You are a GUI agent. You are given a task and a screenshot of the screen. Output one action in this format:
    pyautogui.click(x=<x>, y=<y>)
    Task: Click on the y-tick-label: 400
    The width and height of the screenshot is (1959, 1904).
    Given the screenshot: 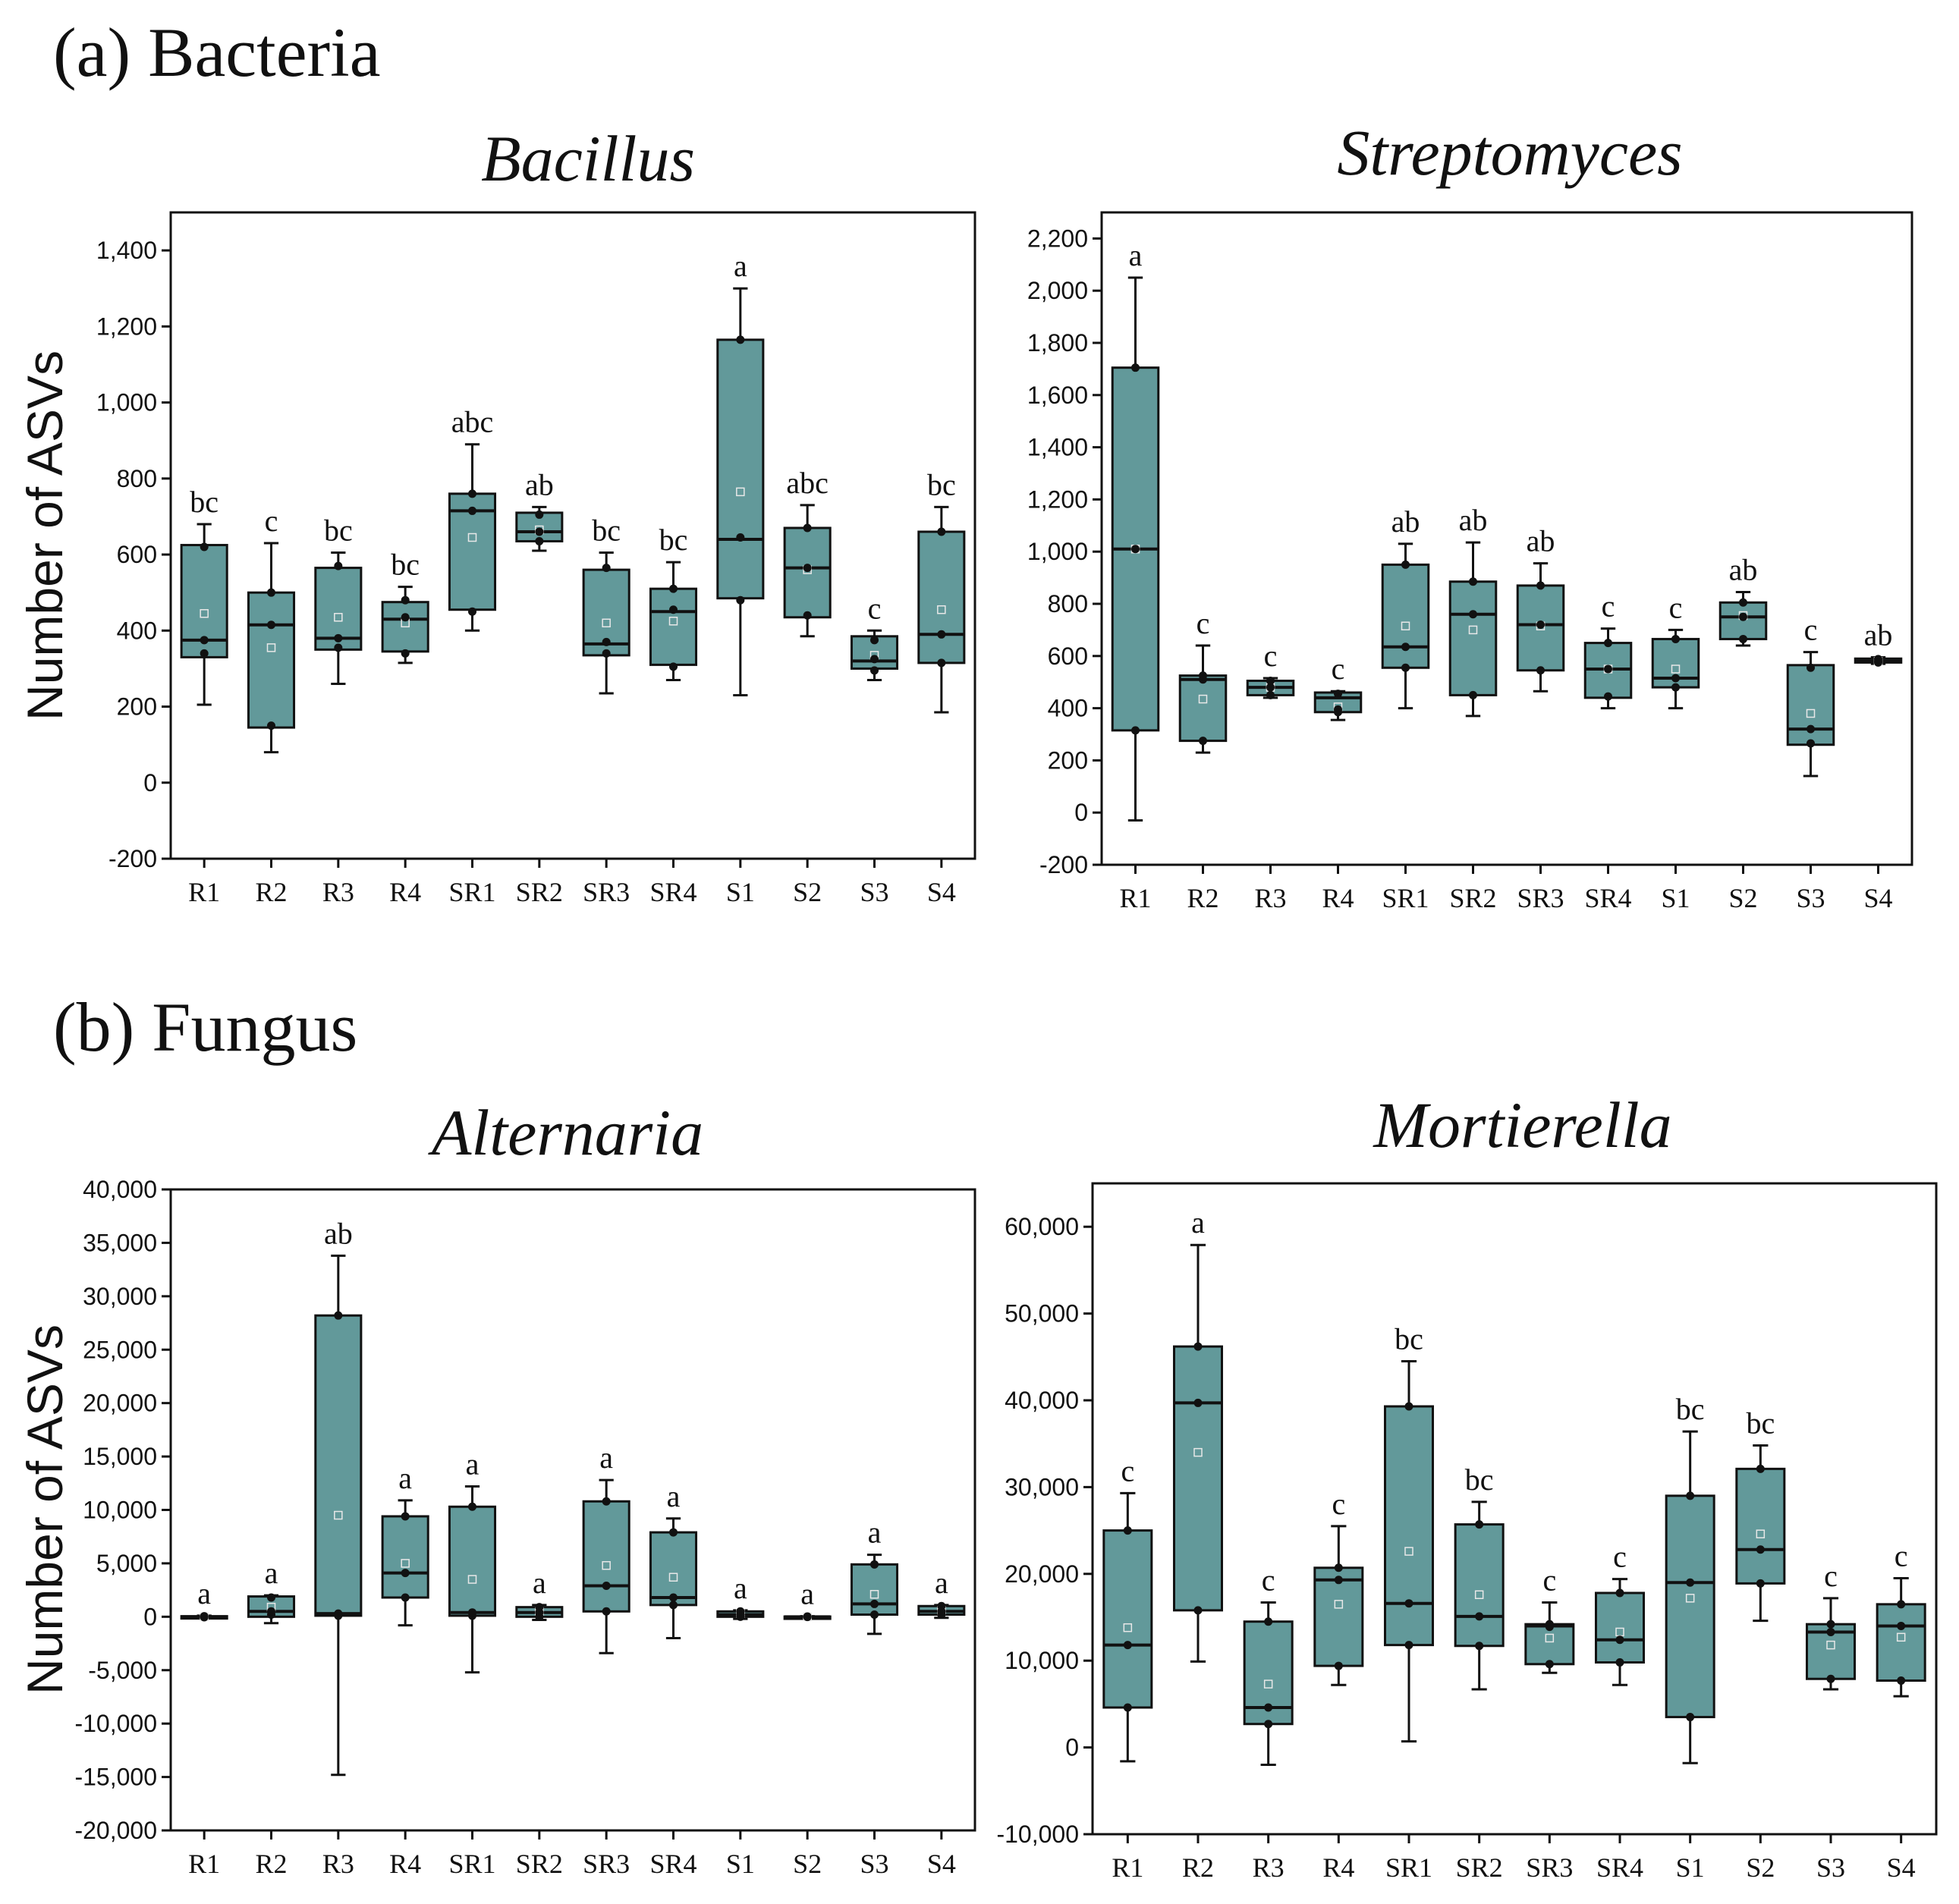 What is the action you would take?
    pyautogui.click(x=137, y=630)
    